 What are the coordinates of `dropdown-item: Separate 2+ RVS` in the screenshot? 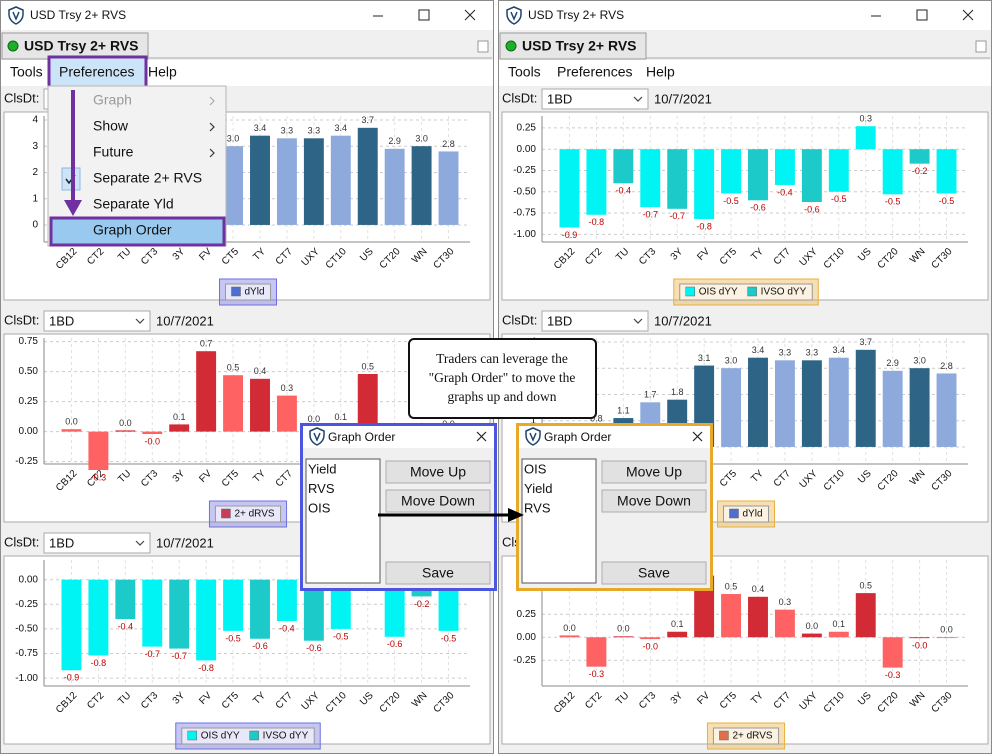 It's located at (147, 178).